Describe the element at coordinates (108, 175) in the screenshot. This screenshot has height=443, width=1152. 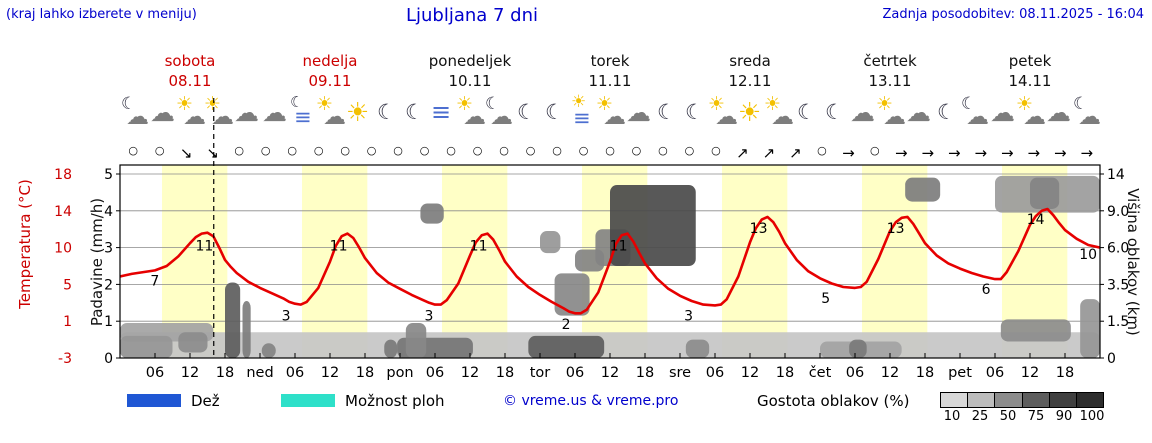
I see `precip-tick: 5` at that location.